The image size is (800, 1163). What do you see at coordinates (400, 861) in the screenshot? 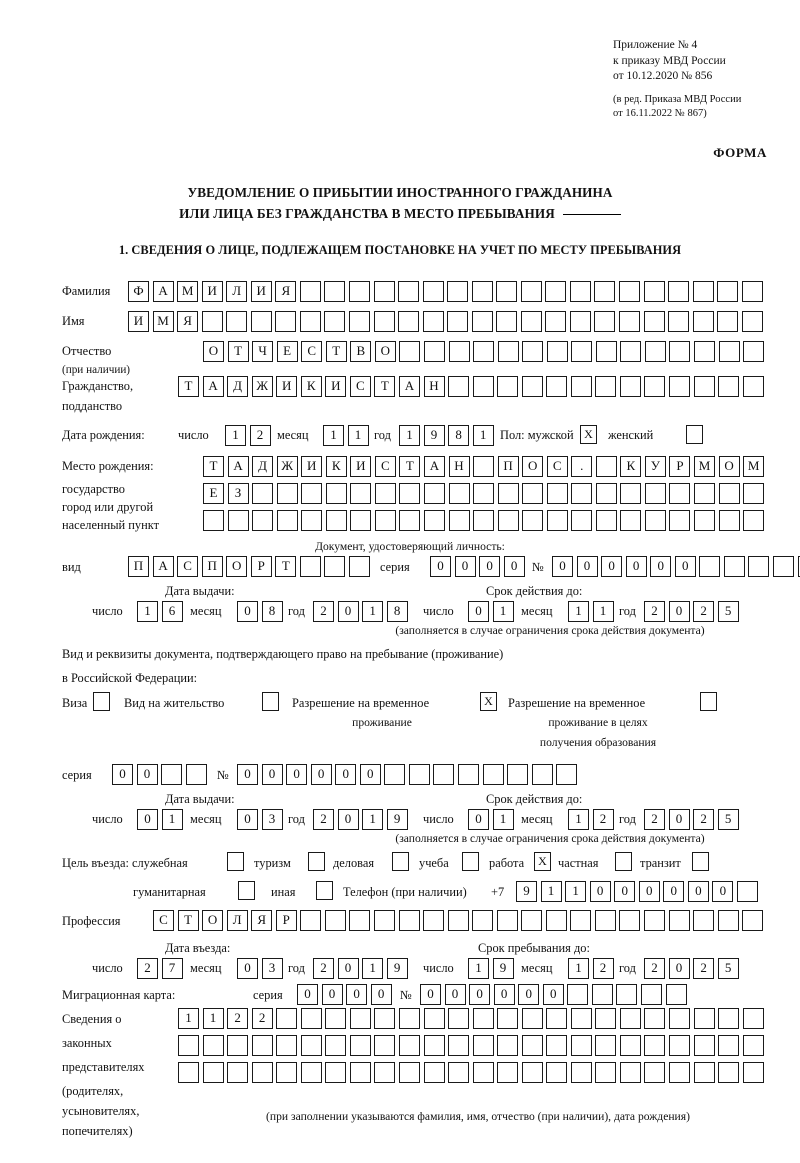
I see `purpose-business-checkbox` at bounding box center [400, 861].